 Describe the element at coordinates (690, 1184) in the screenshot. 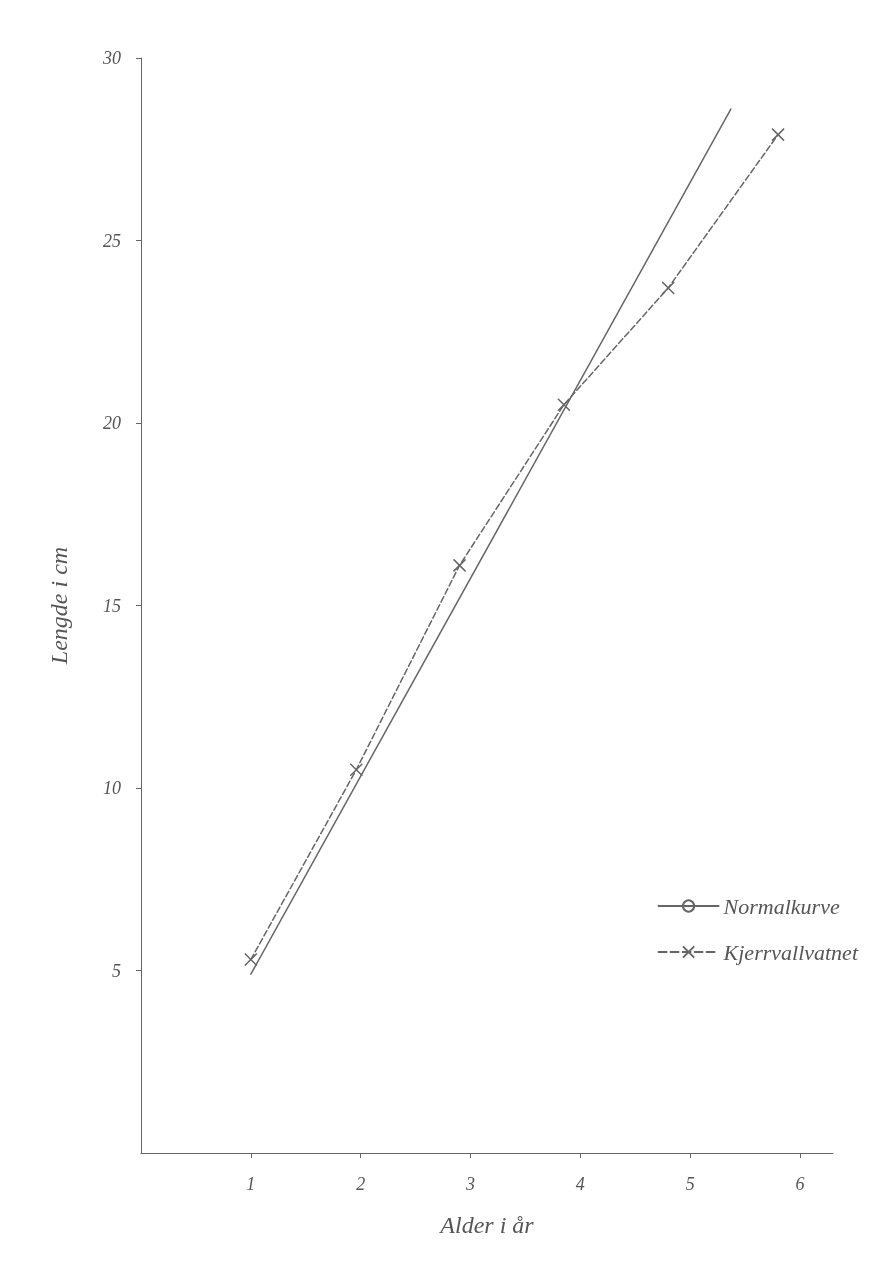

I see `x-tick-label: 5` at that location.